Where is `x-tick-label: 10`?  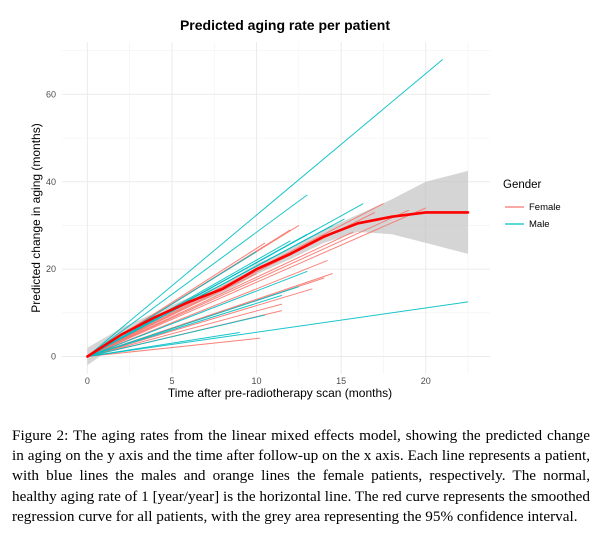 x-tick-label: 10 is located at coordinates (257, 381).